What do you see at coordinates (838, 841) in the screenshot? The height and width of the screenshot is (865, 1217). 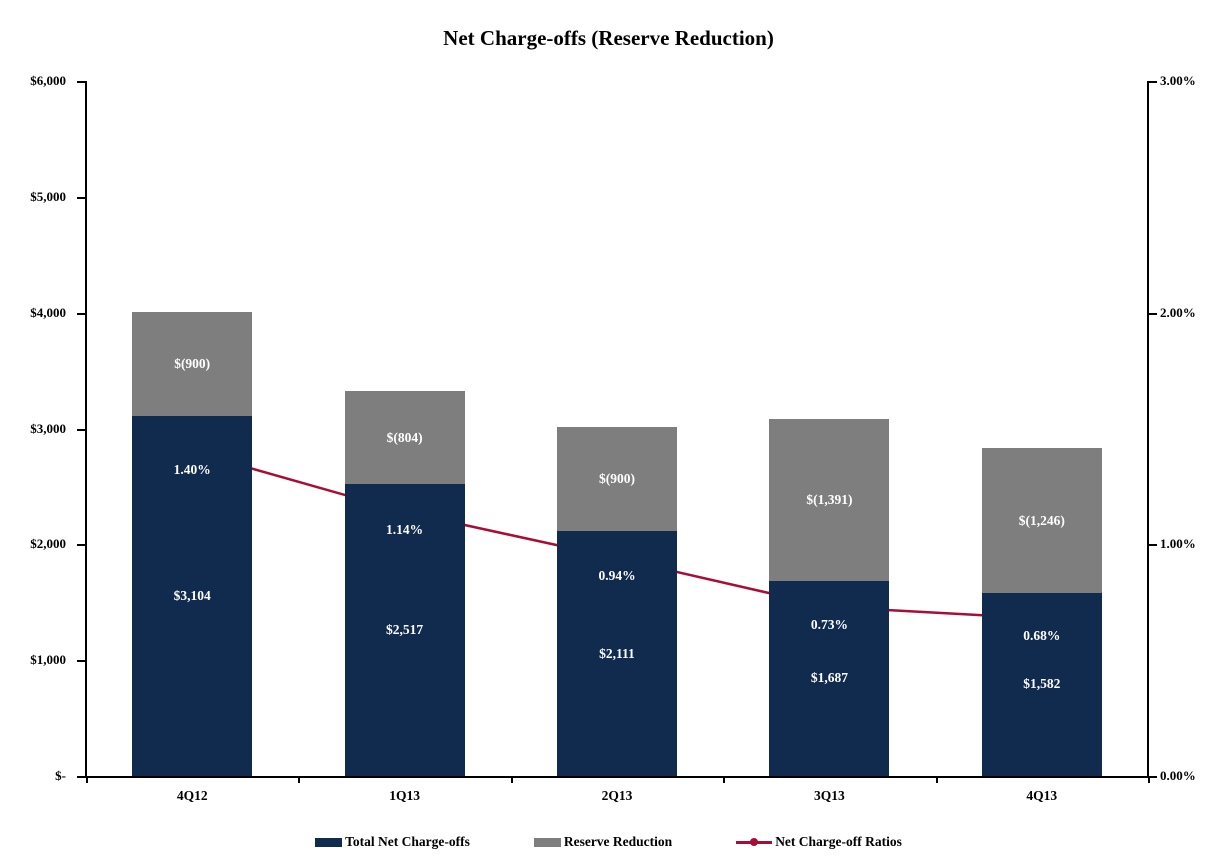 I see `legend-label-net-charge-off-ratios: Net Charge-off Ratios` at bounding box center [838, 841].